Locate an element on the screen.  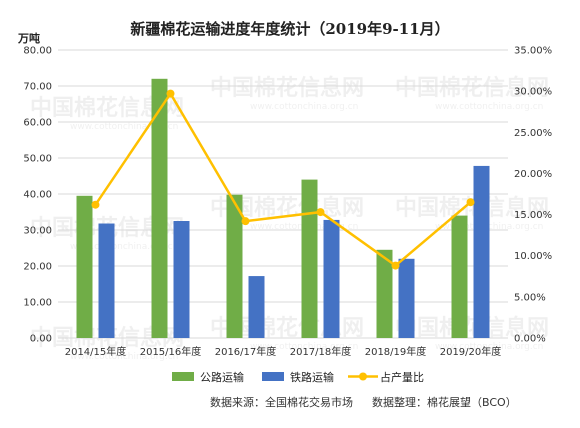
chart-title: 新疆棉花运输进度年度统计（2019年9-11月） is located at coordinates (289, 29).